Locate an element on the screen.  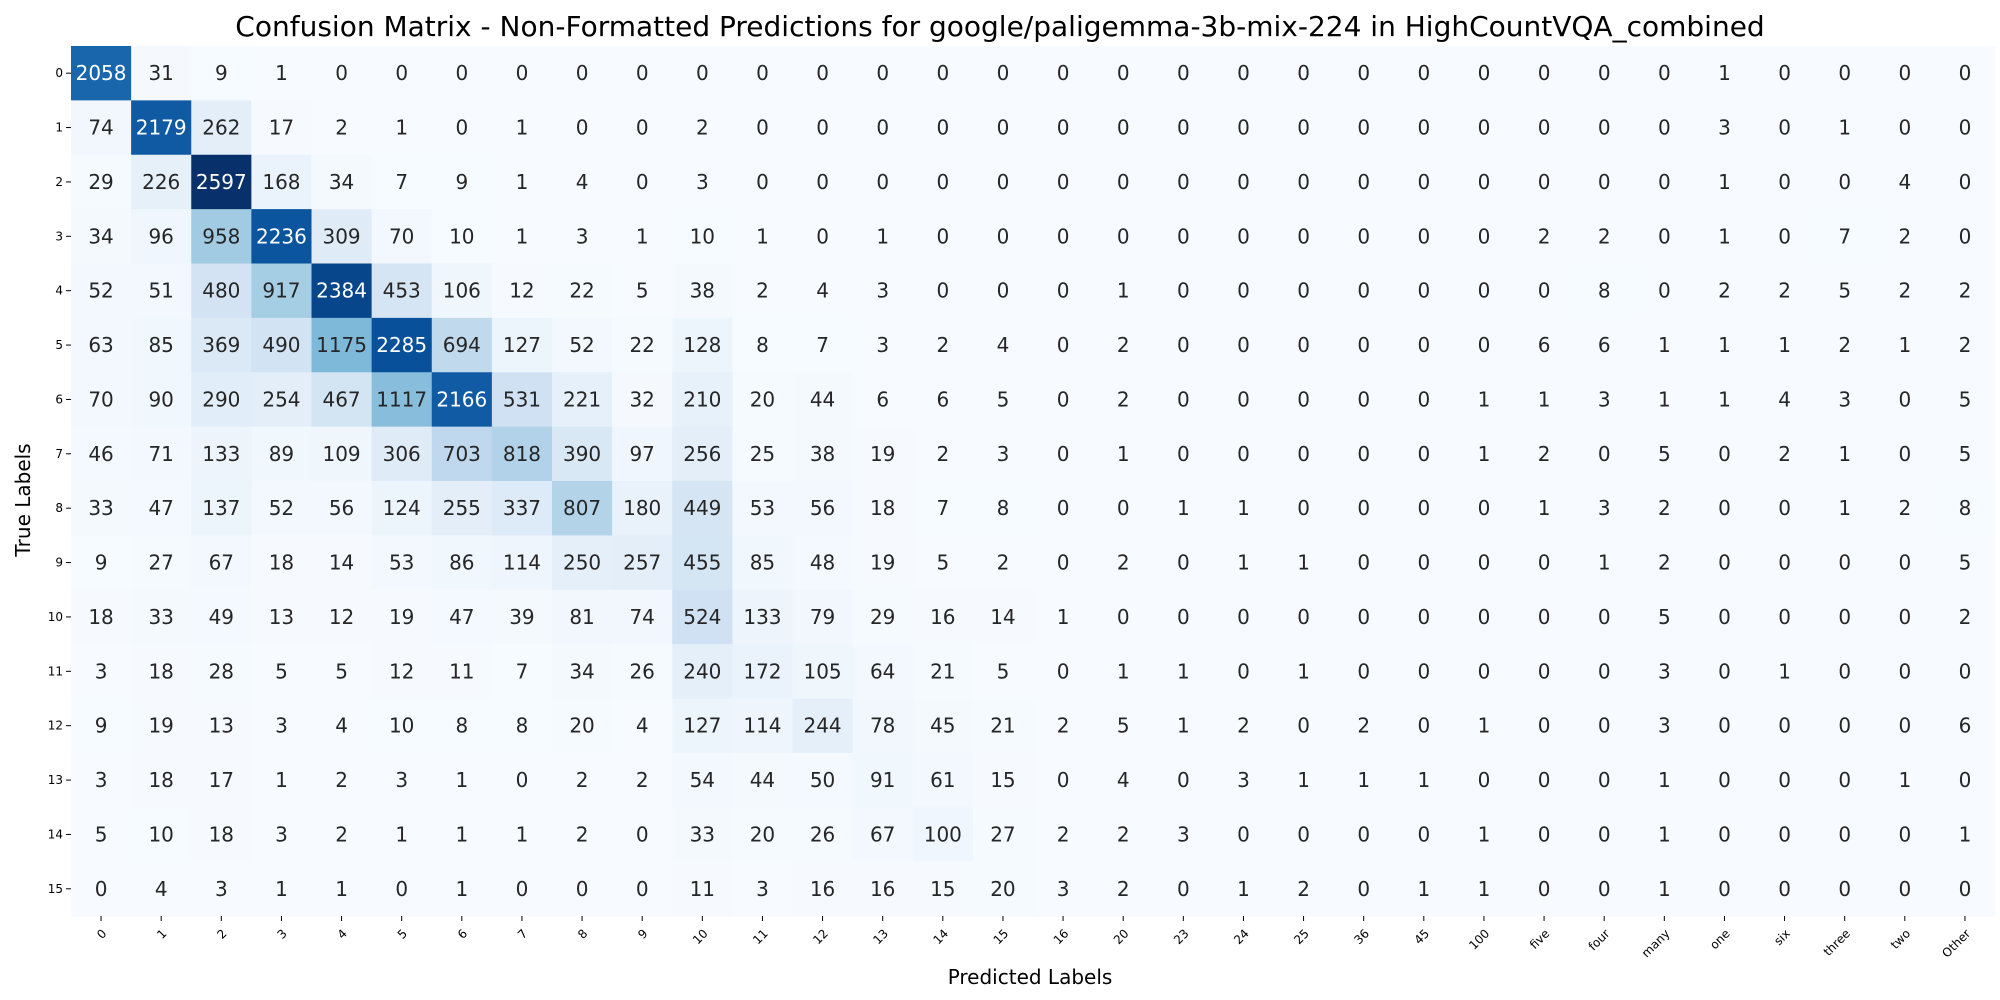
cell-value-label: 85 is located at coordinates (762, 563).